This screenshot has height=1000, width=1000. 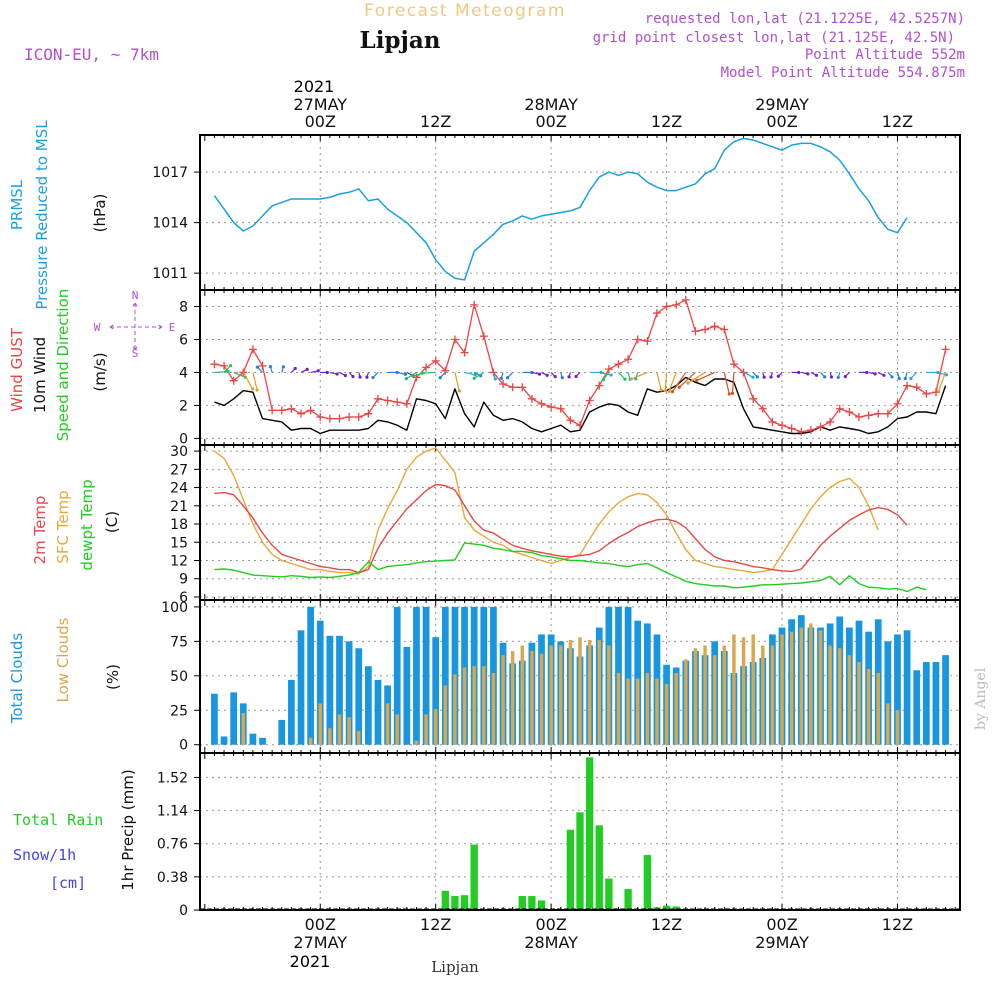 I want to click on bottom-day-label: 28MAY, so click(x=551, y=942).